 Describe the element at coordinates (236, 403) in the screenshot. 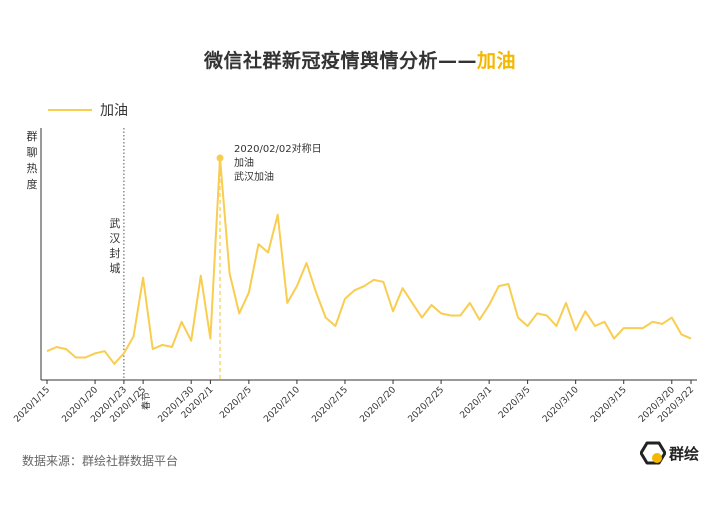

I see `x-tick-label: 2020/2/5` at that location.